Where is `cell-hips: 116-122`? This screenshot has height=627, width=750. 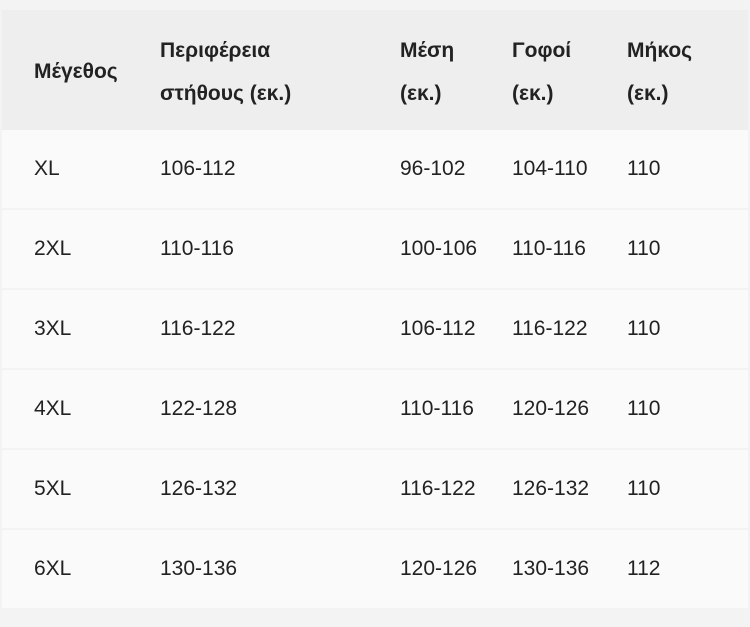
cell-hips: 116-122 is located at coordinates (550, 328).